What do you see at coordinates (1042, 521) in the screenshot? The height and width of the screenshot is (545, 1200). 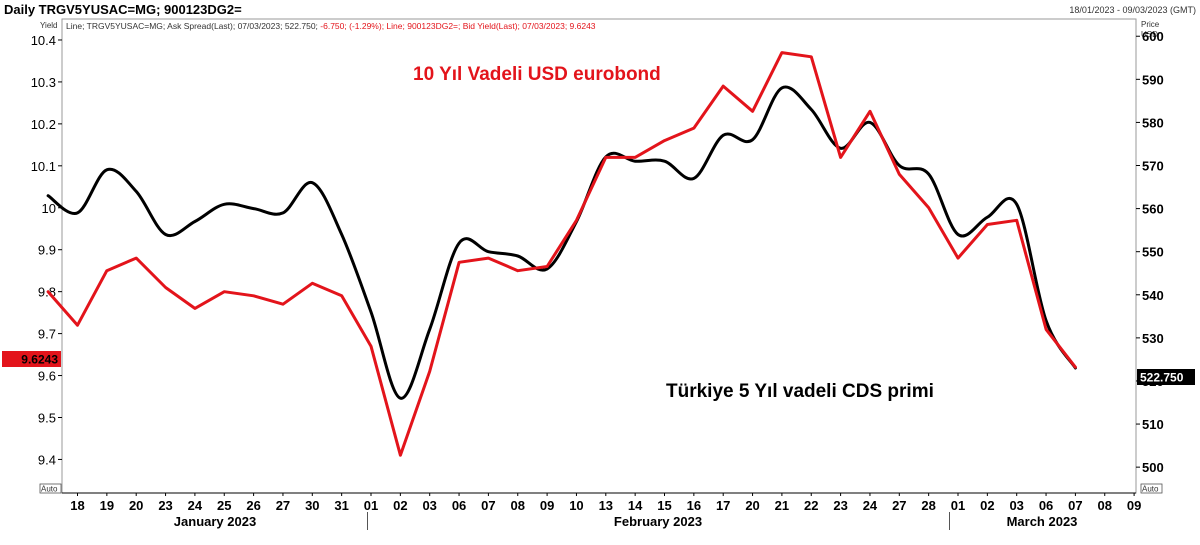 I see `month-label: March 2023` at bounding box center [1042, 521].